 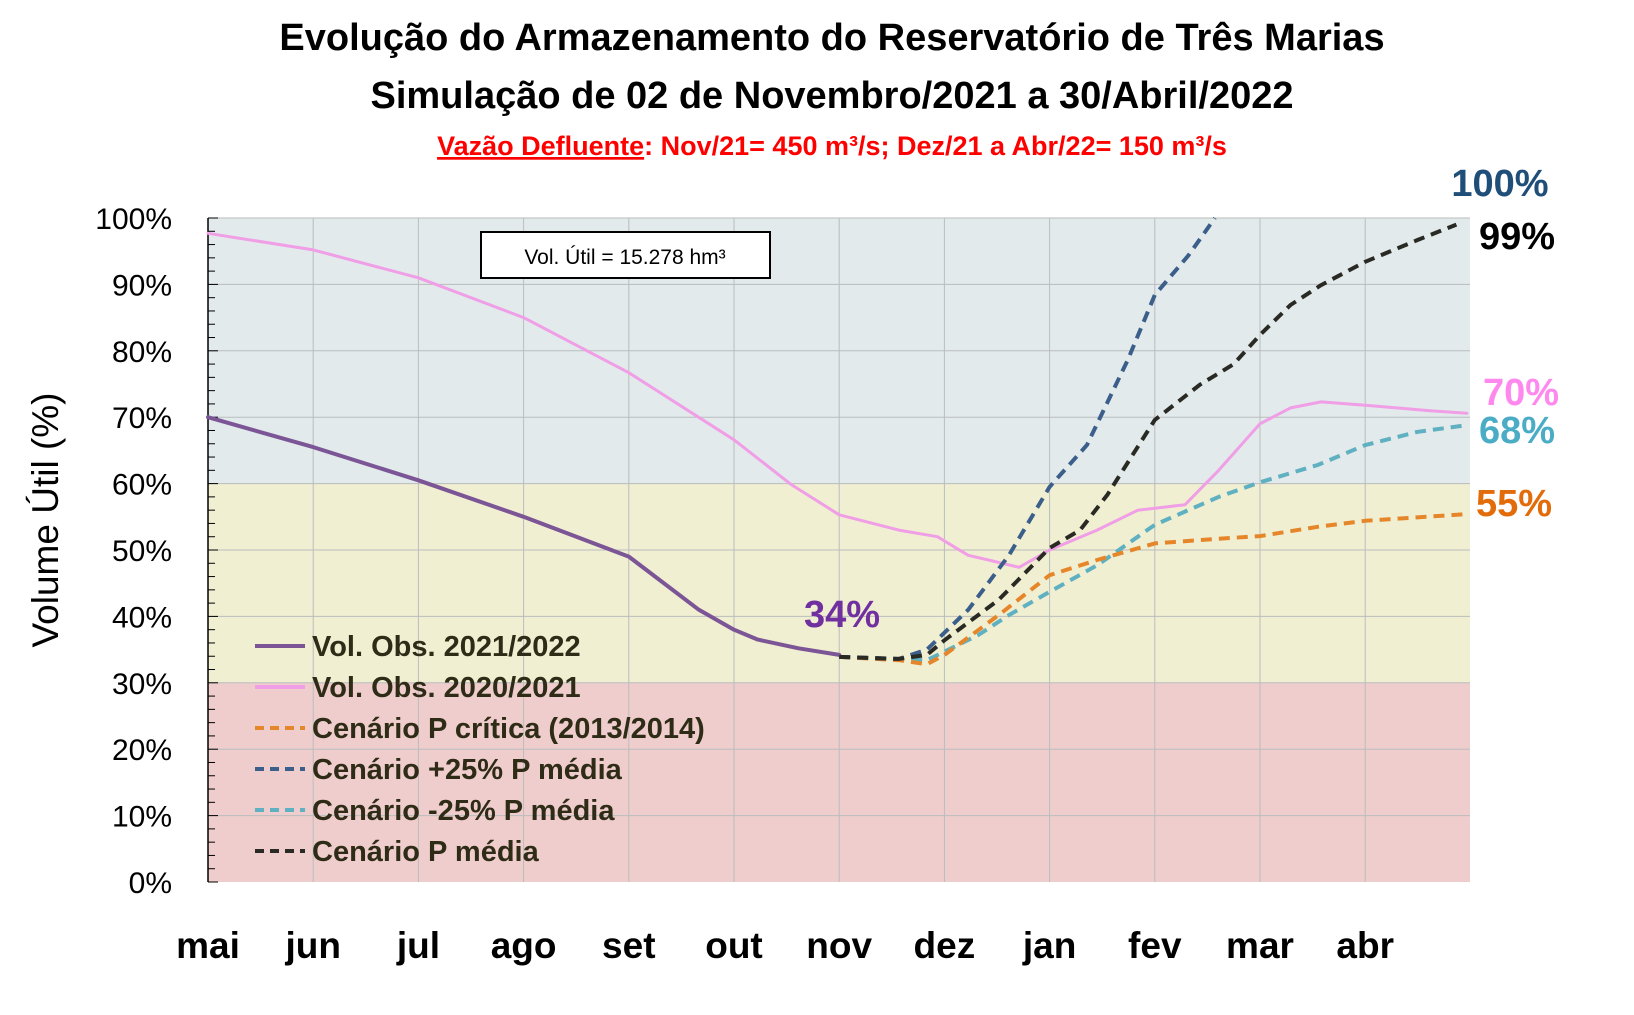 I want to click on axes: 0% 10% 20% 30% 40% 50% 60% 70% 80% 90% 100%, so click(x=156, y=551).